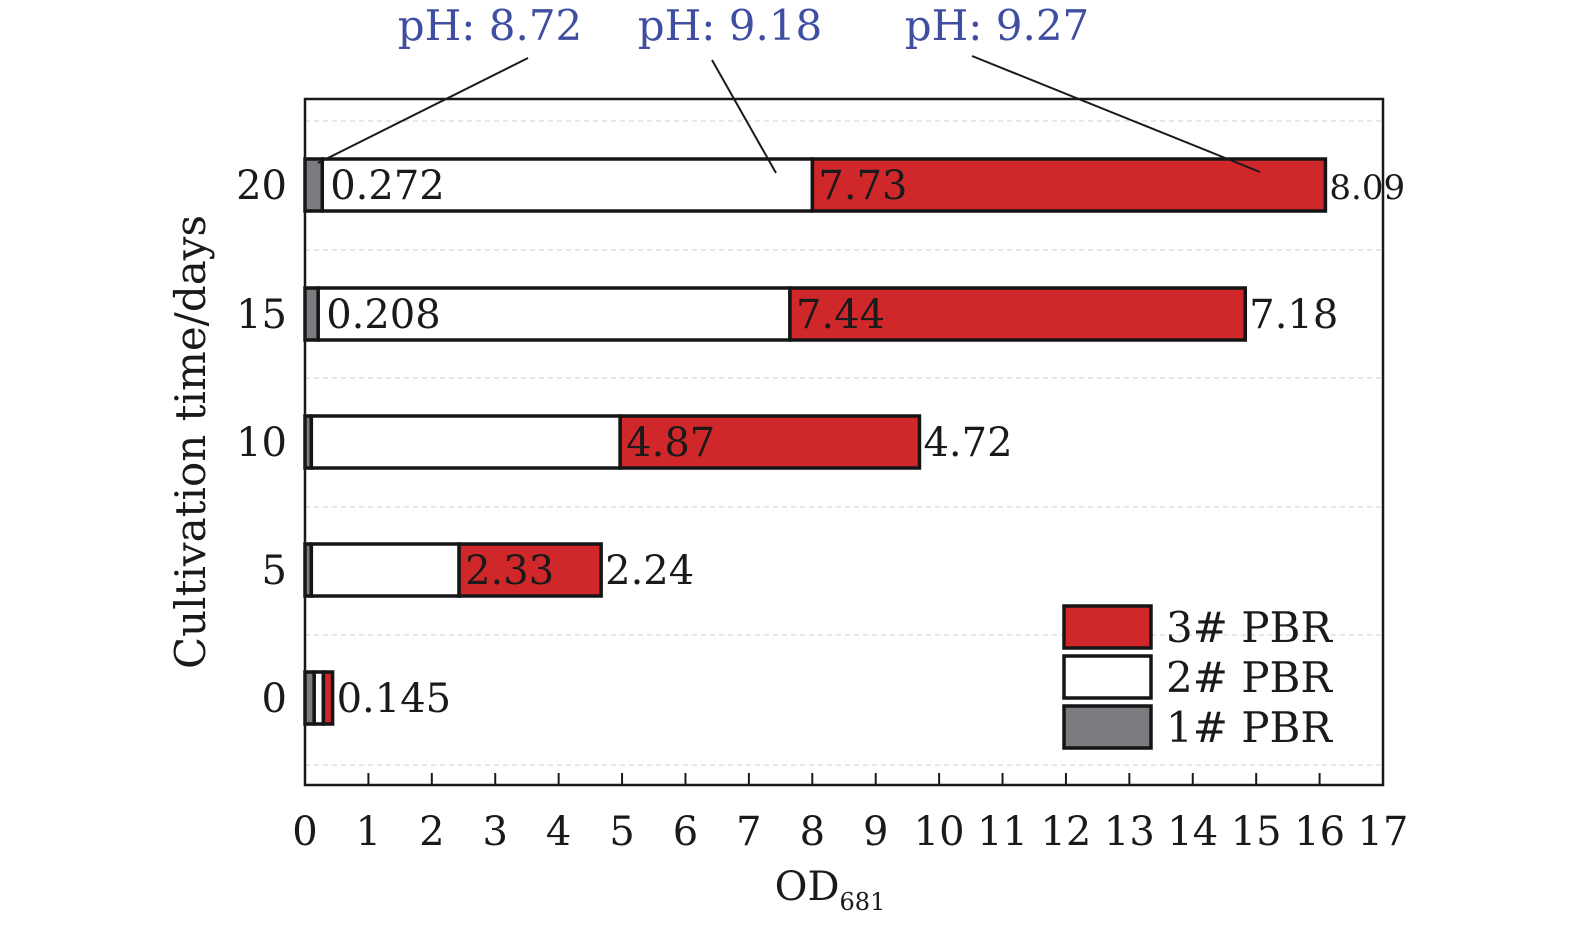 This screenshot has width=1575, height=932. Describe the element at coordinates (383, 315) in the screenshot. I see `data-label: 0.208` at that location.